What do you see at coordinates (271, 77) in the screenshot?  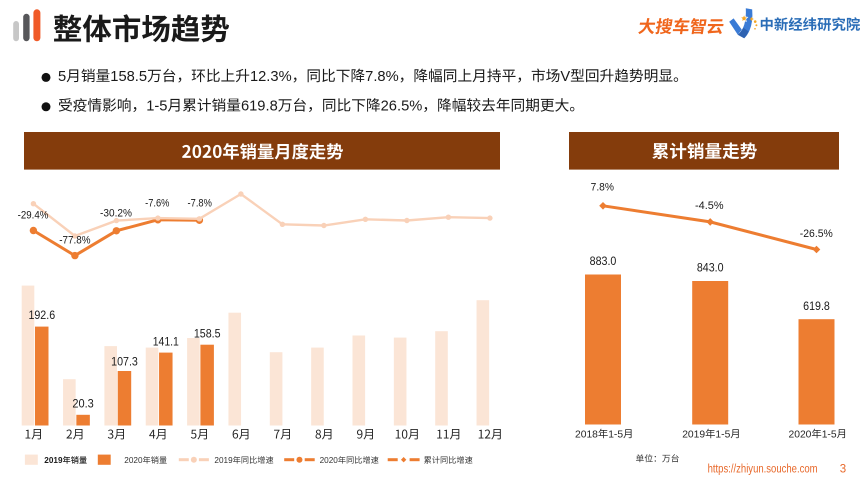 I see `svg-text: 12.3%` at bounding box center [271, 77].